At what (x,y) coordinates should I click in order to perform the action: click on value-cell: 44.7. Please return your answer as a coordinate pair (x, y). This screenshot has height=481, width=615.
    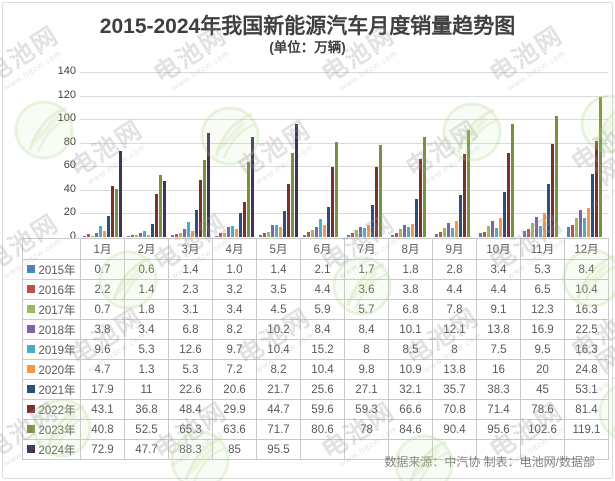
    Looking at the image, I should click on (278, 409).